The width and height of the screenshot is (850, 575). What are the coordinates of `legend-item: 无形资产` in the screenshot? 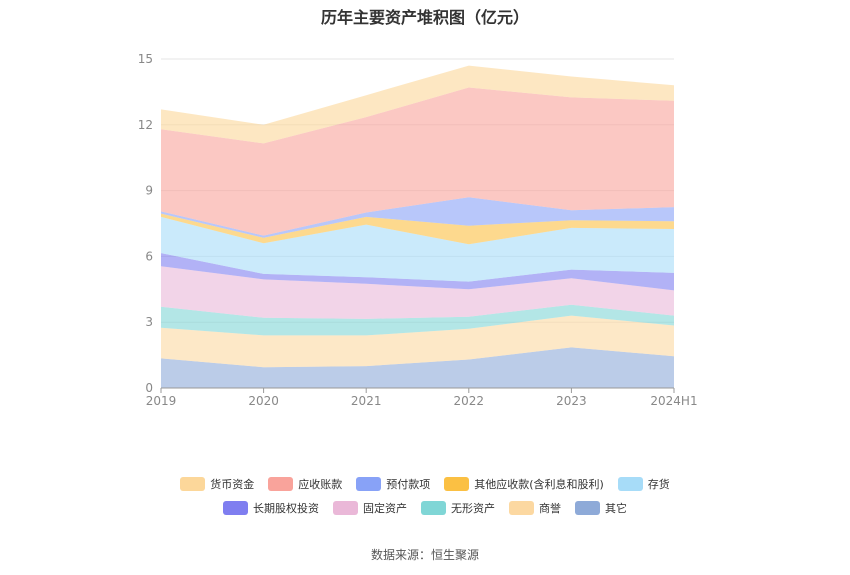 It's located at (458, 508).